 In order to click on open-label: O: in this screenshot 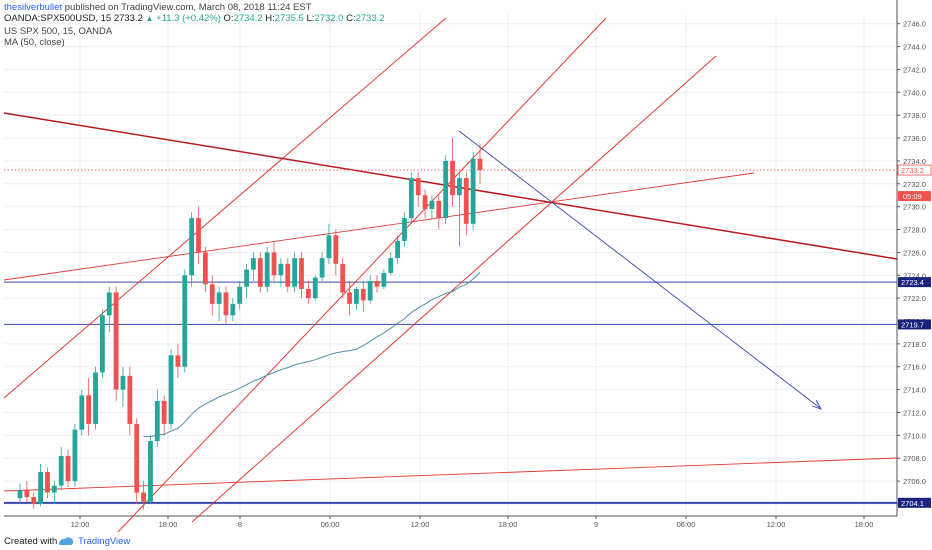, I will do `click(228, 18)`.